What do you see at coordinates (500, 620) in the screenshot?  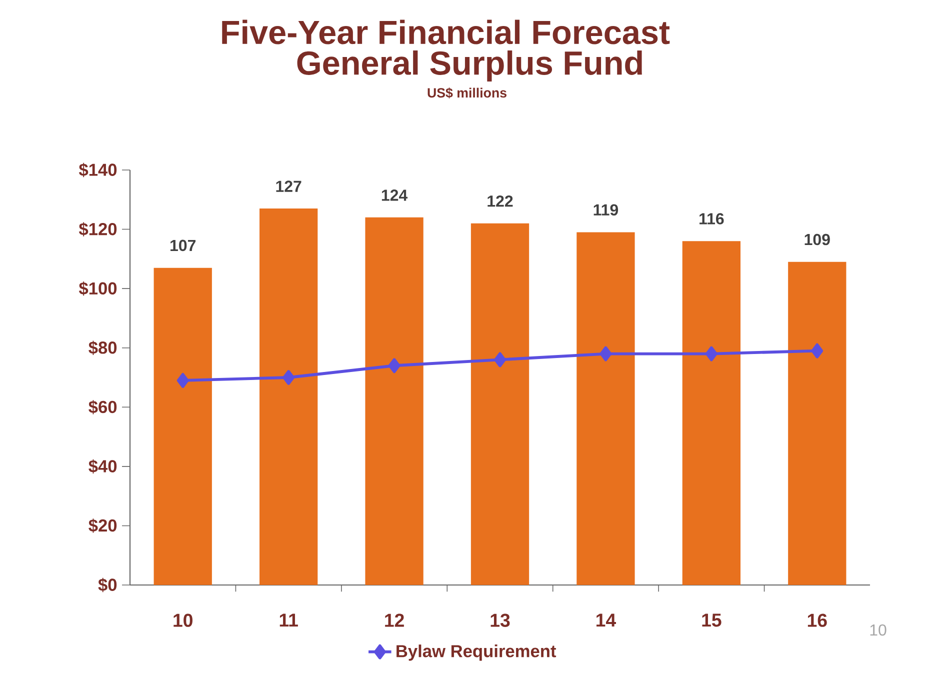 I see `x-tick-label: 13` at bounding box center [500, 620].